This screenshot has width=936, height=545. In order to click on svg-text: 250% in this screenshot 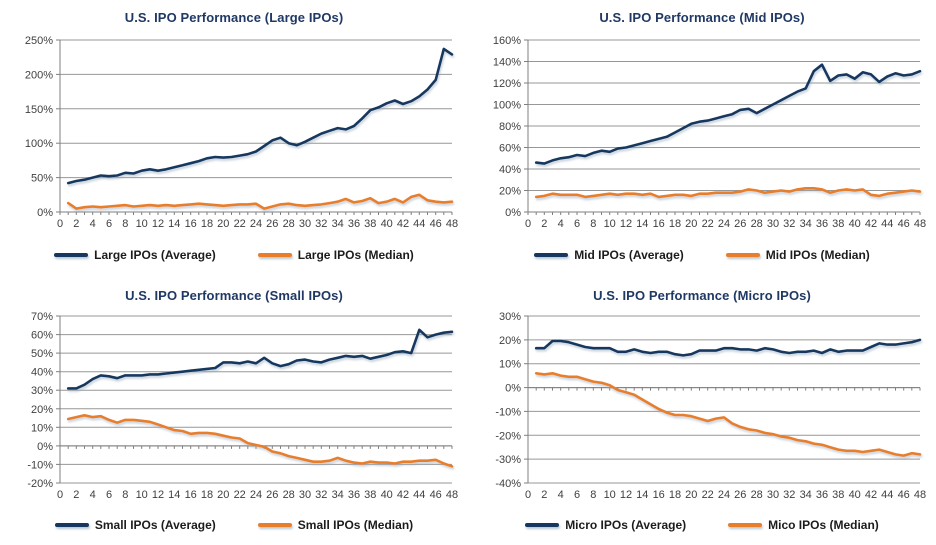, I will do `click(39, 41)`.